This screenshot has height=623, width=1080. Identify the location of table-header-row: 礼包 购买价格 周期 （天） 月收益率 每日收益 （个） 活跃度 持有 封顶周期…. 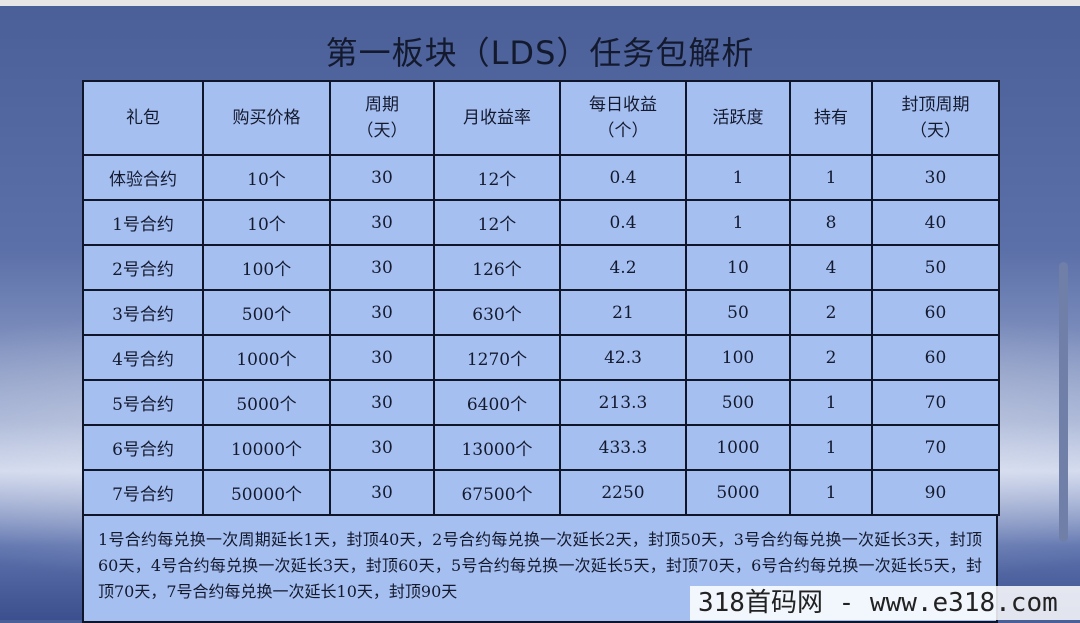
(541, 118).